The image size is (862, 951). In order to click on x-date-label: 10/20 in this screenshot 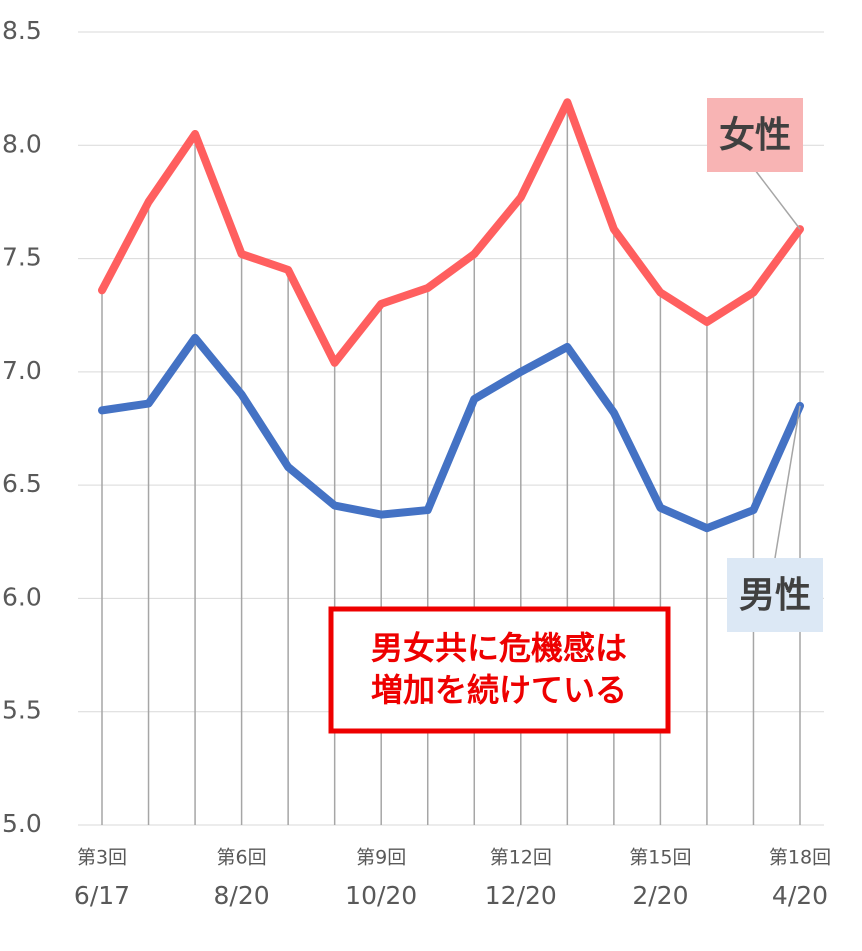, I will do `click(381, 895)`.